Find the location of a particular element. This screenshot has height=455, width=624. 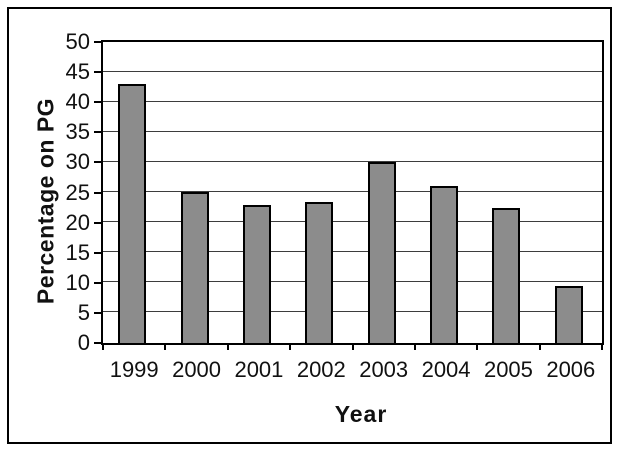

x-tick-label: 2000 is located at coordinates (197, 369).